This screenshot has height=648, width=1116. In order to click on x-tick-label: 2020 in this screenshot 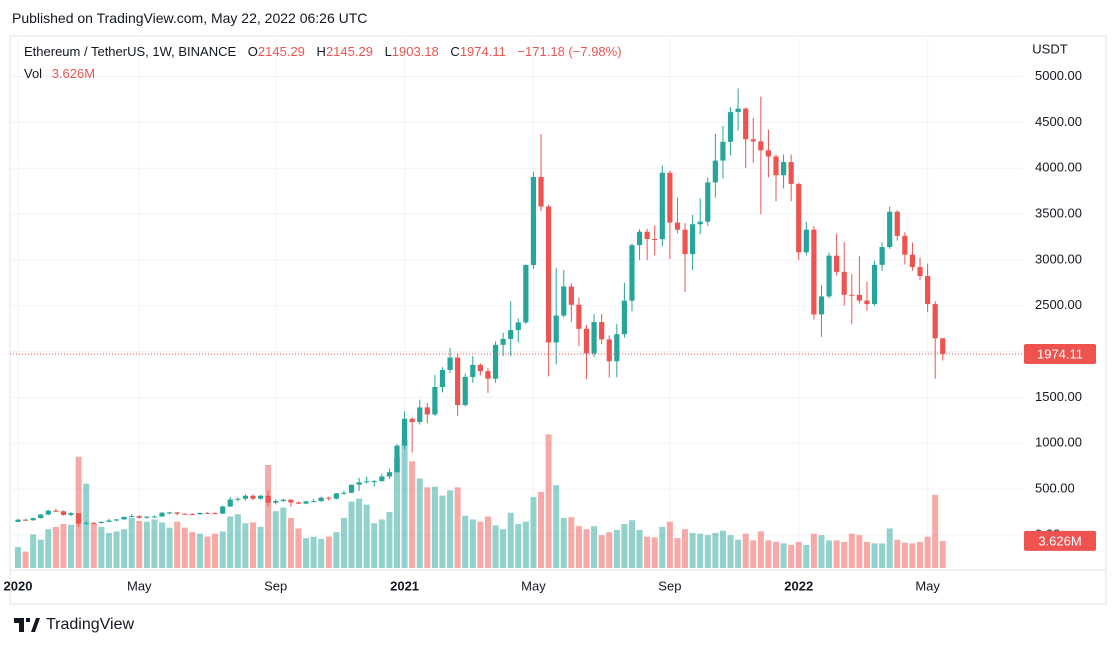, I will do `click(18, 585)`.